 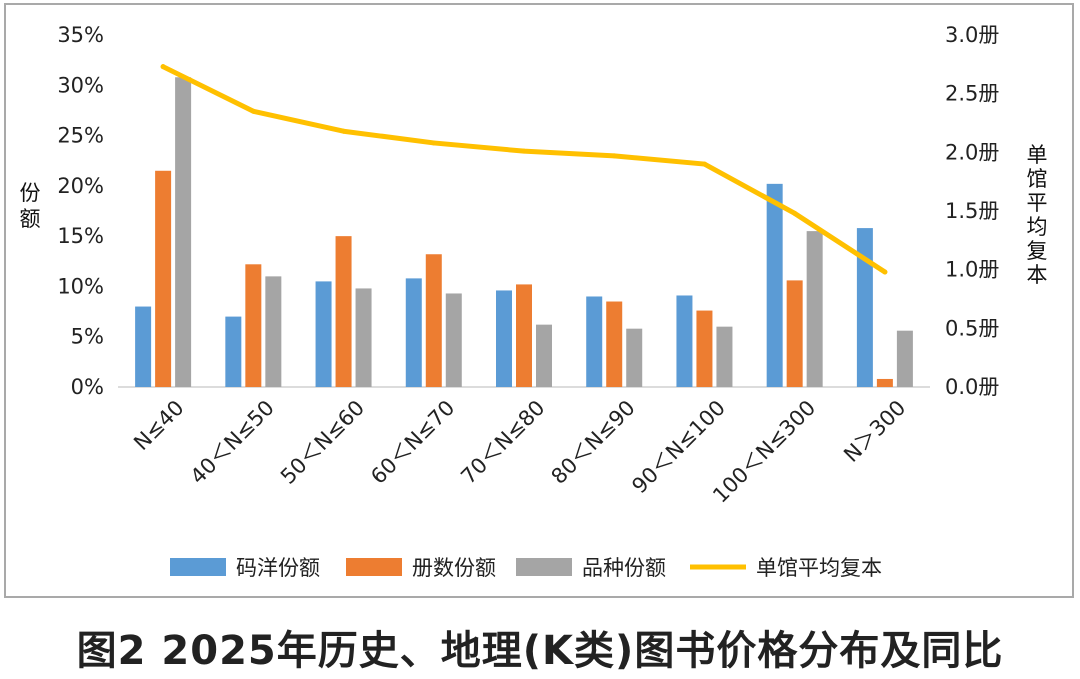 I want to click on x-tick-label: 80＜N≤90, so click(x=593, y=442).